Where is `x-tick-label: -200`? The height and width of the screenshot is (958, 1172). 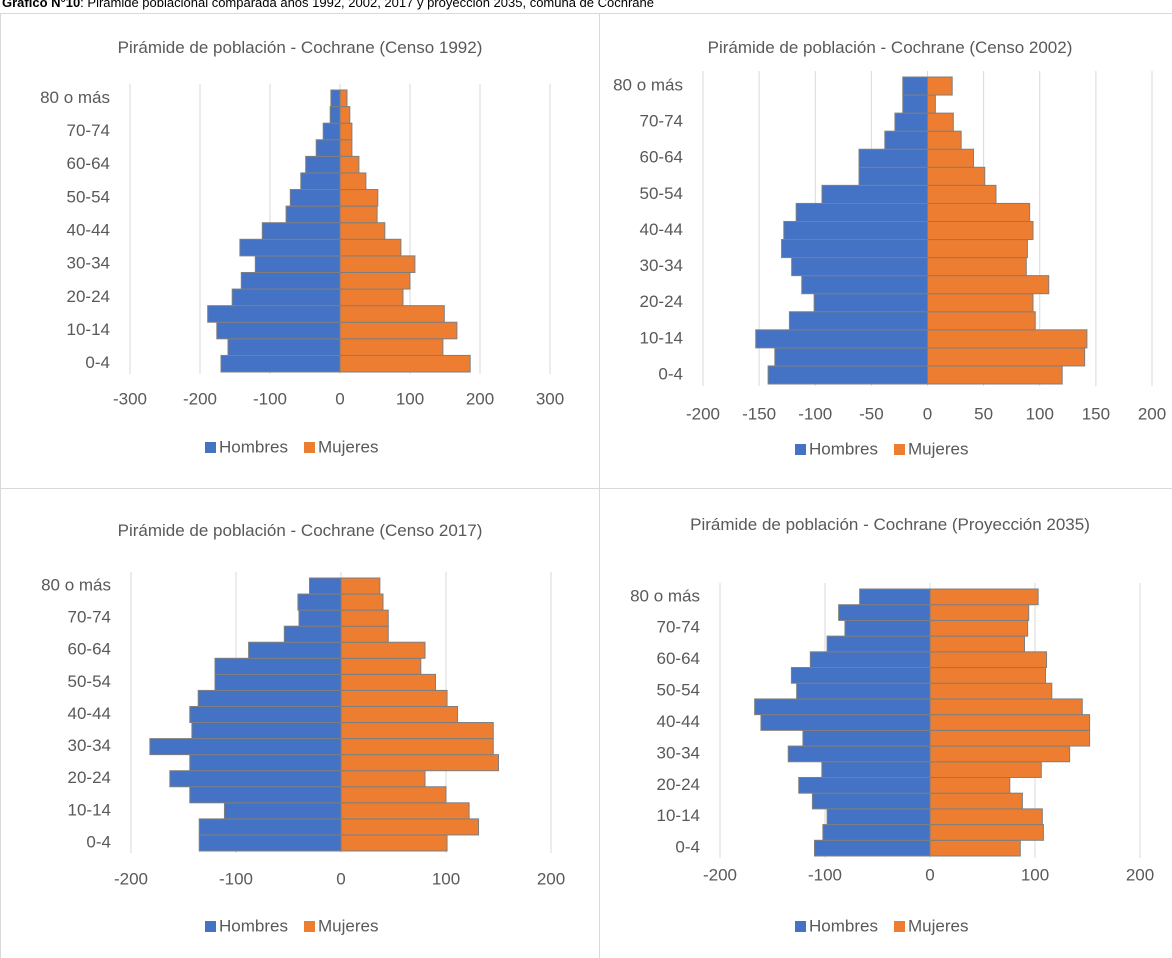 x-tick-label: -200 is located at coordinates (720, 874).